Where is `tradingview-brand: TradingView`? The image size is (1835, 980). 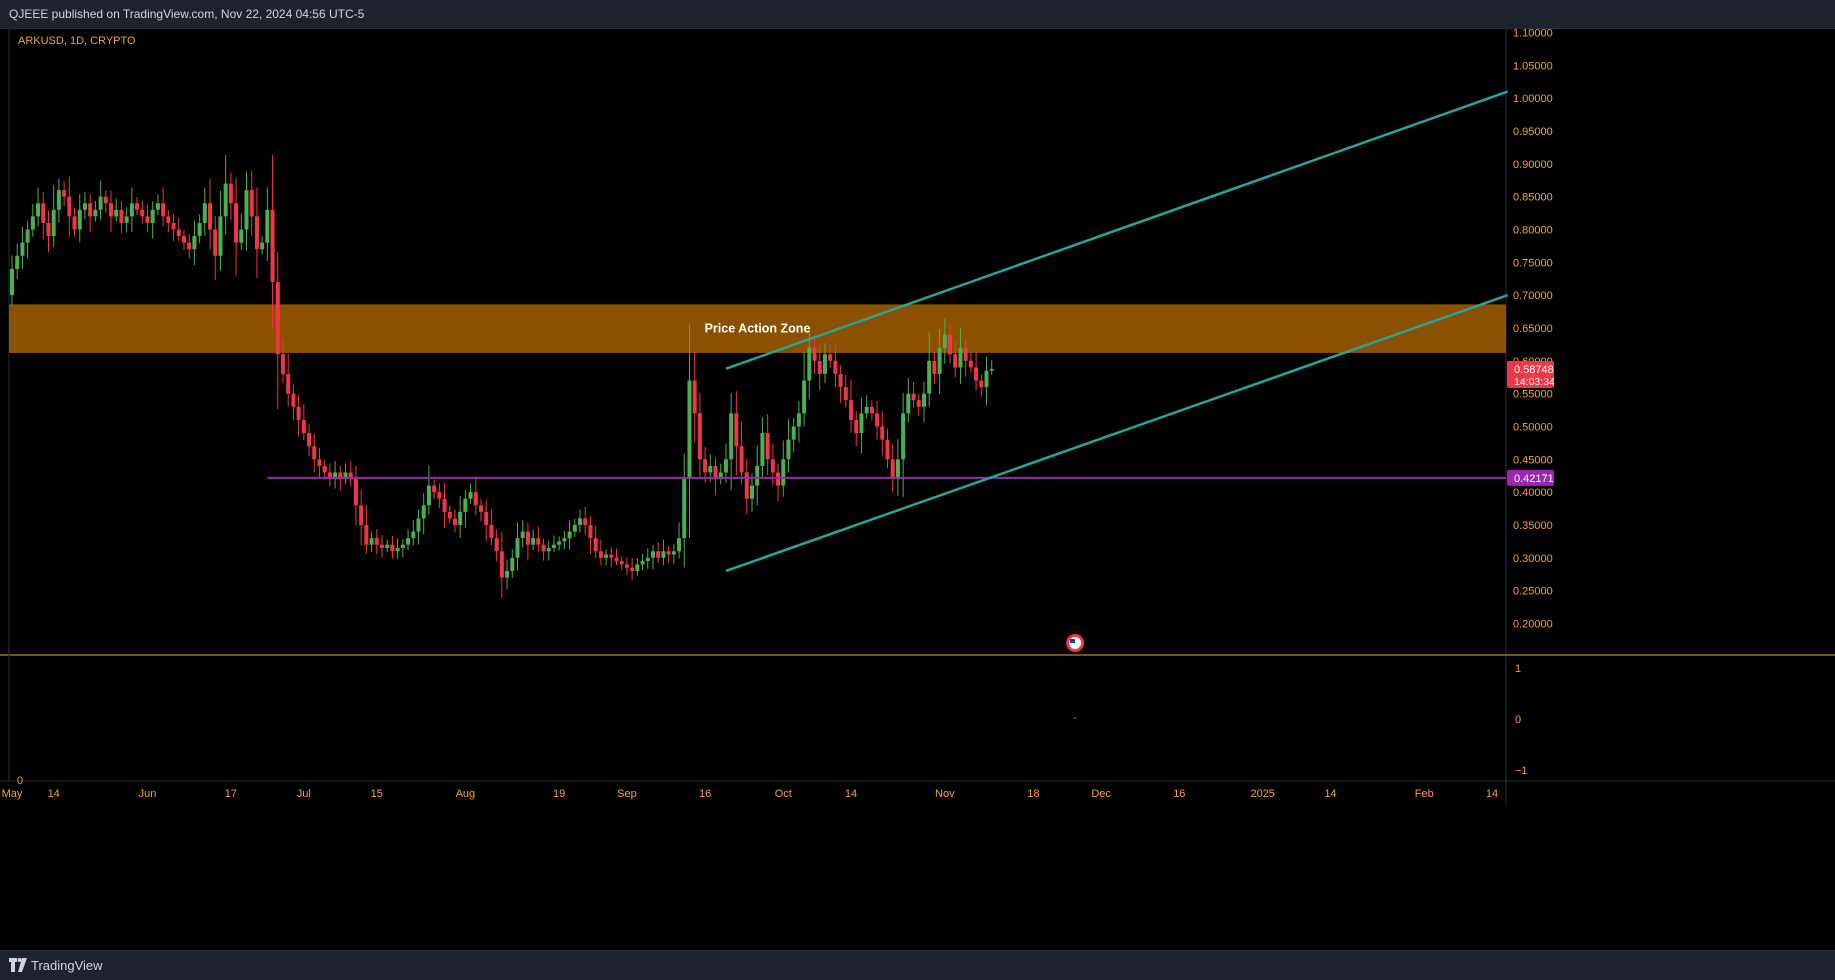 tradingview-brand: TradingView is located at coordinates (67, 965).